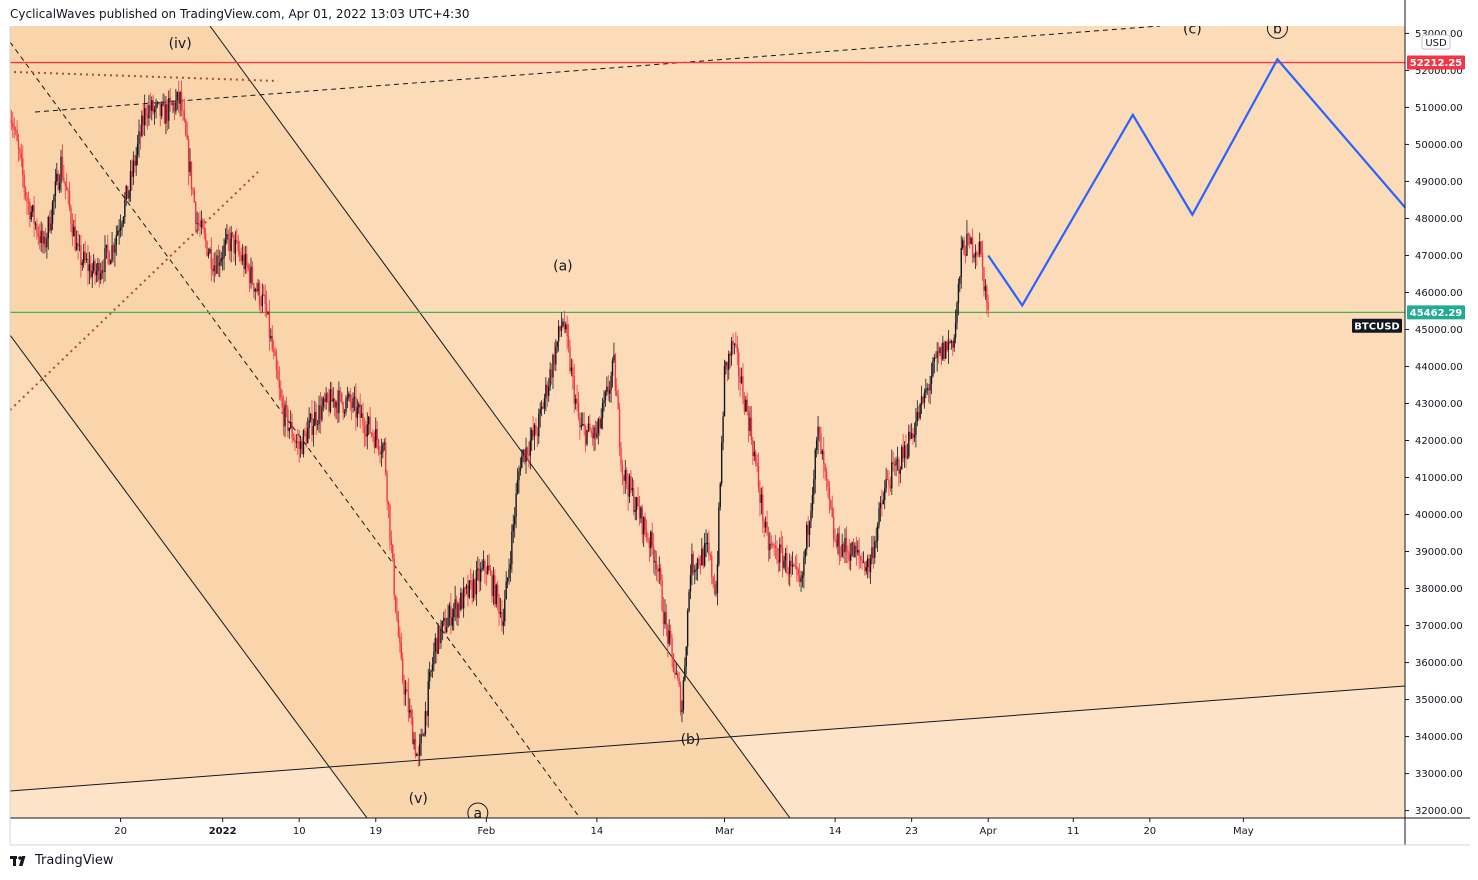 The image size is (1478, 880). I want to click on dotted-resistance-line, so click(146, 76).